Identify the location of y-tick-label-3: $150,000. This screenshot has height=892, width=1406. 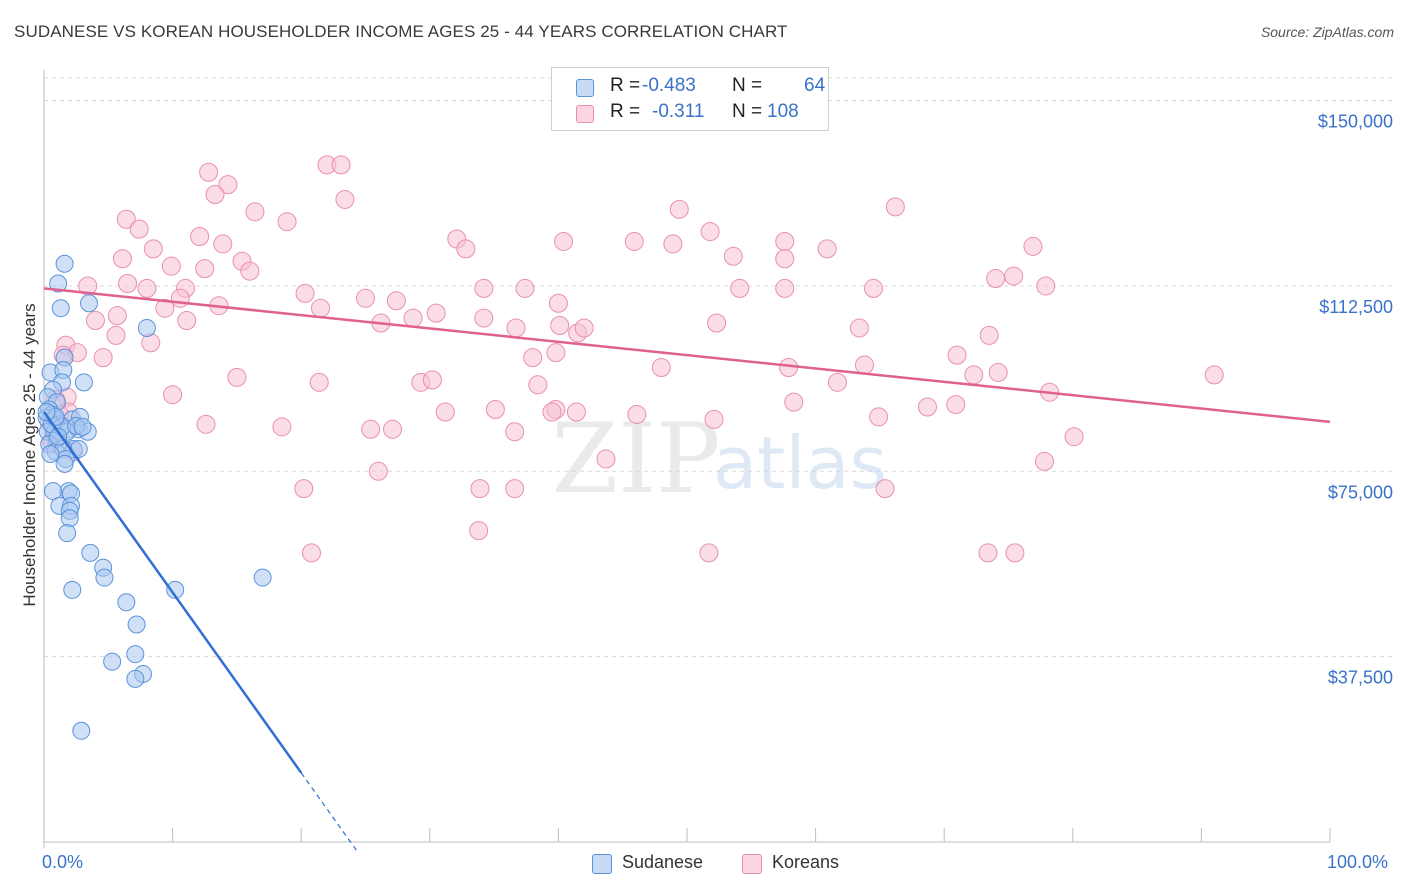
(1355, 122).